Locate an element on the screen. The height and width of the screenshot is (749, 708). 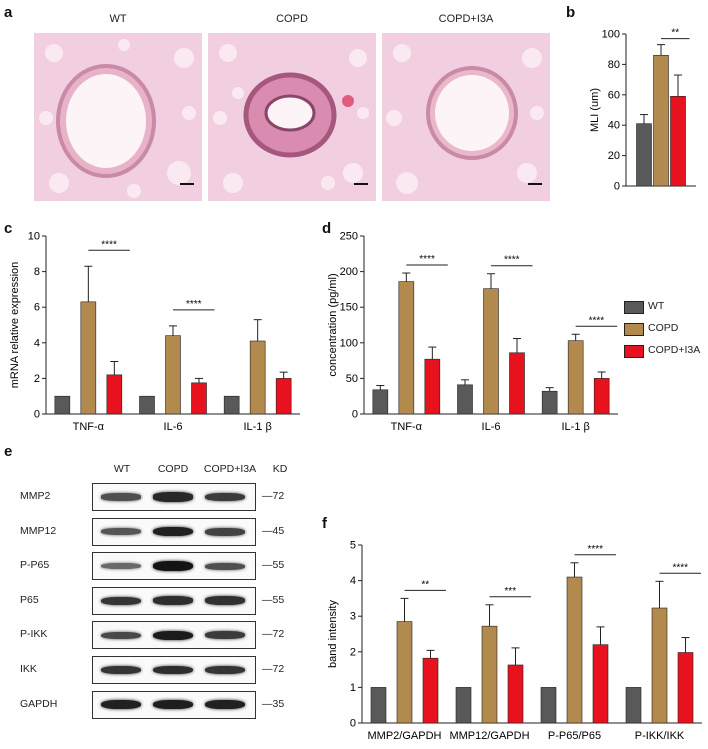
blot-row-label-p-p65: P-P65 is located at coordinates (35, 565).